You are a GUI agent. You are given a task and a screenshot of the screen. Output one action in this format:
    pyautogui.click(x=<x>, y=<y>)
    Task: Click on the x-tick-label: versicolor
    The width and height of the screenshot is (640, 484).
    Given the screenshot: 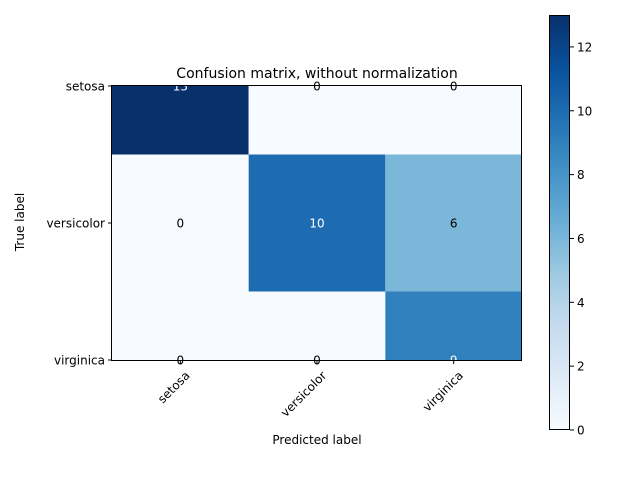 What is the action you would take?
    pyautogui.click(x=303, y=393)
    